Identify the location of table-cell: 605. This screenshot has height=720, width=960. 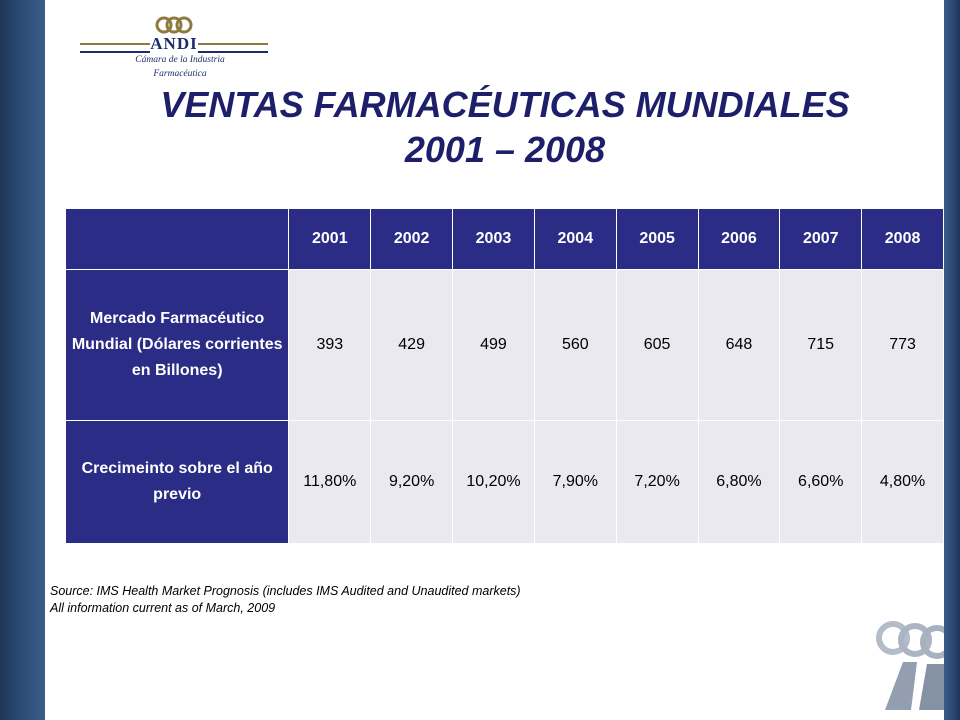
(657, 345).